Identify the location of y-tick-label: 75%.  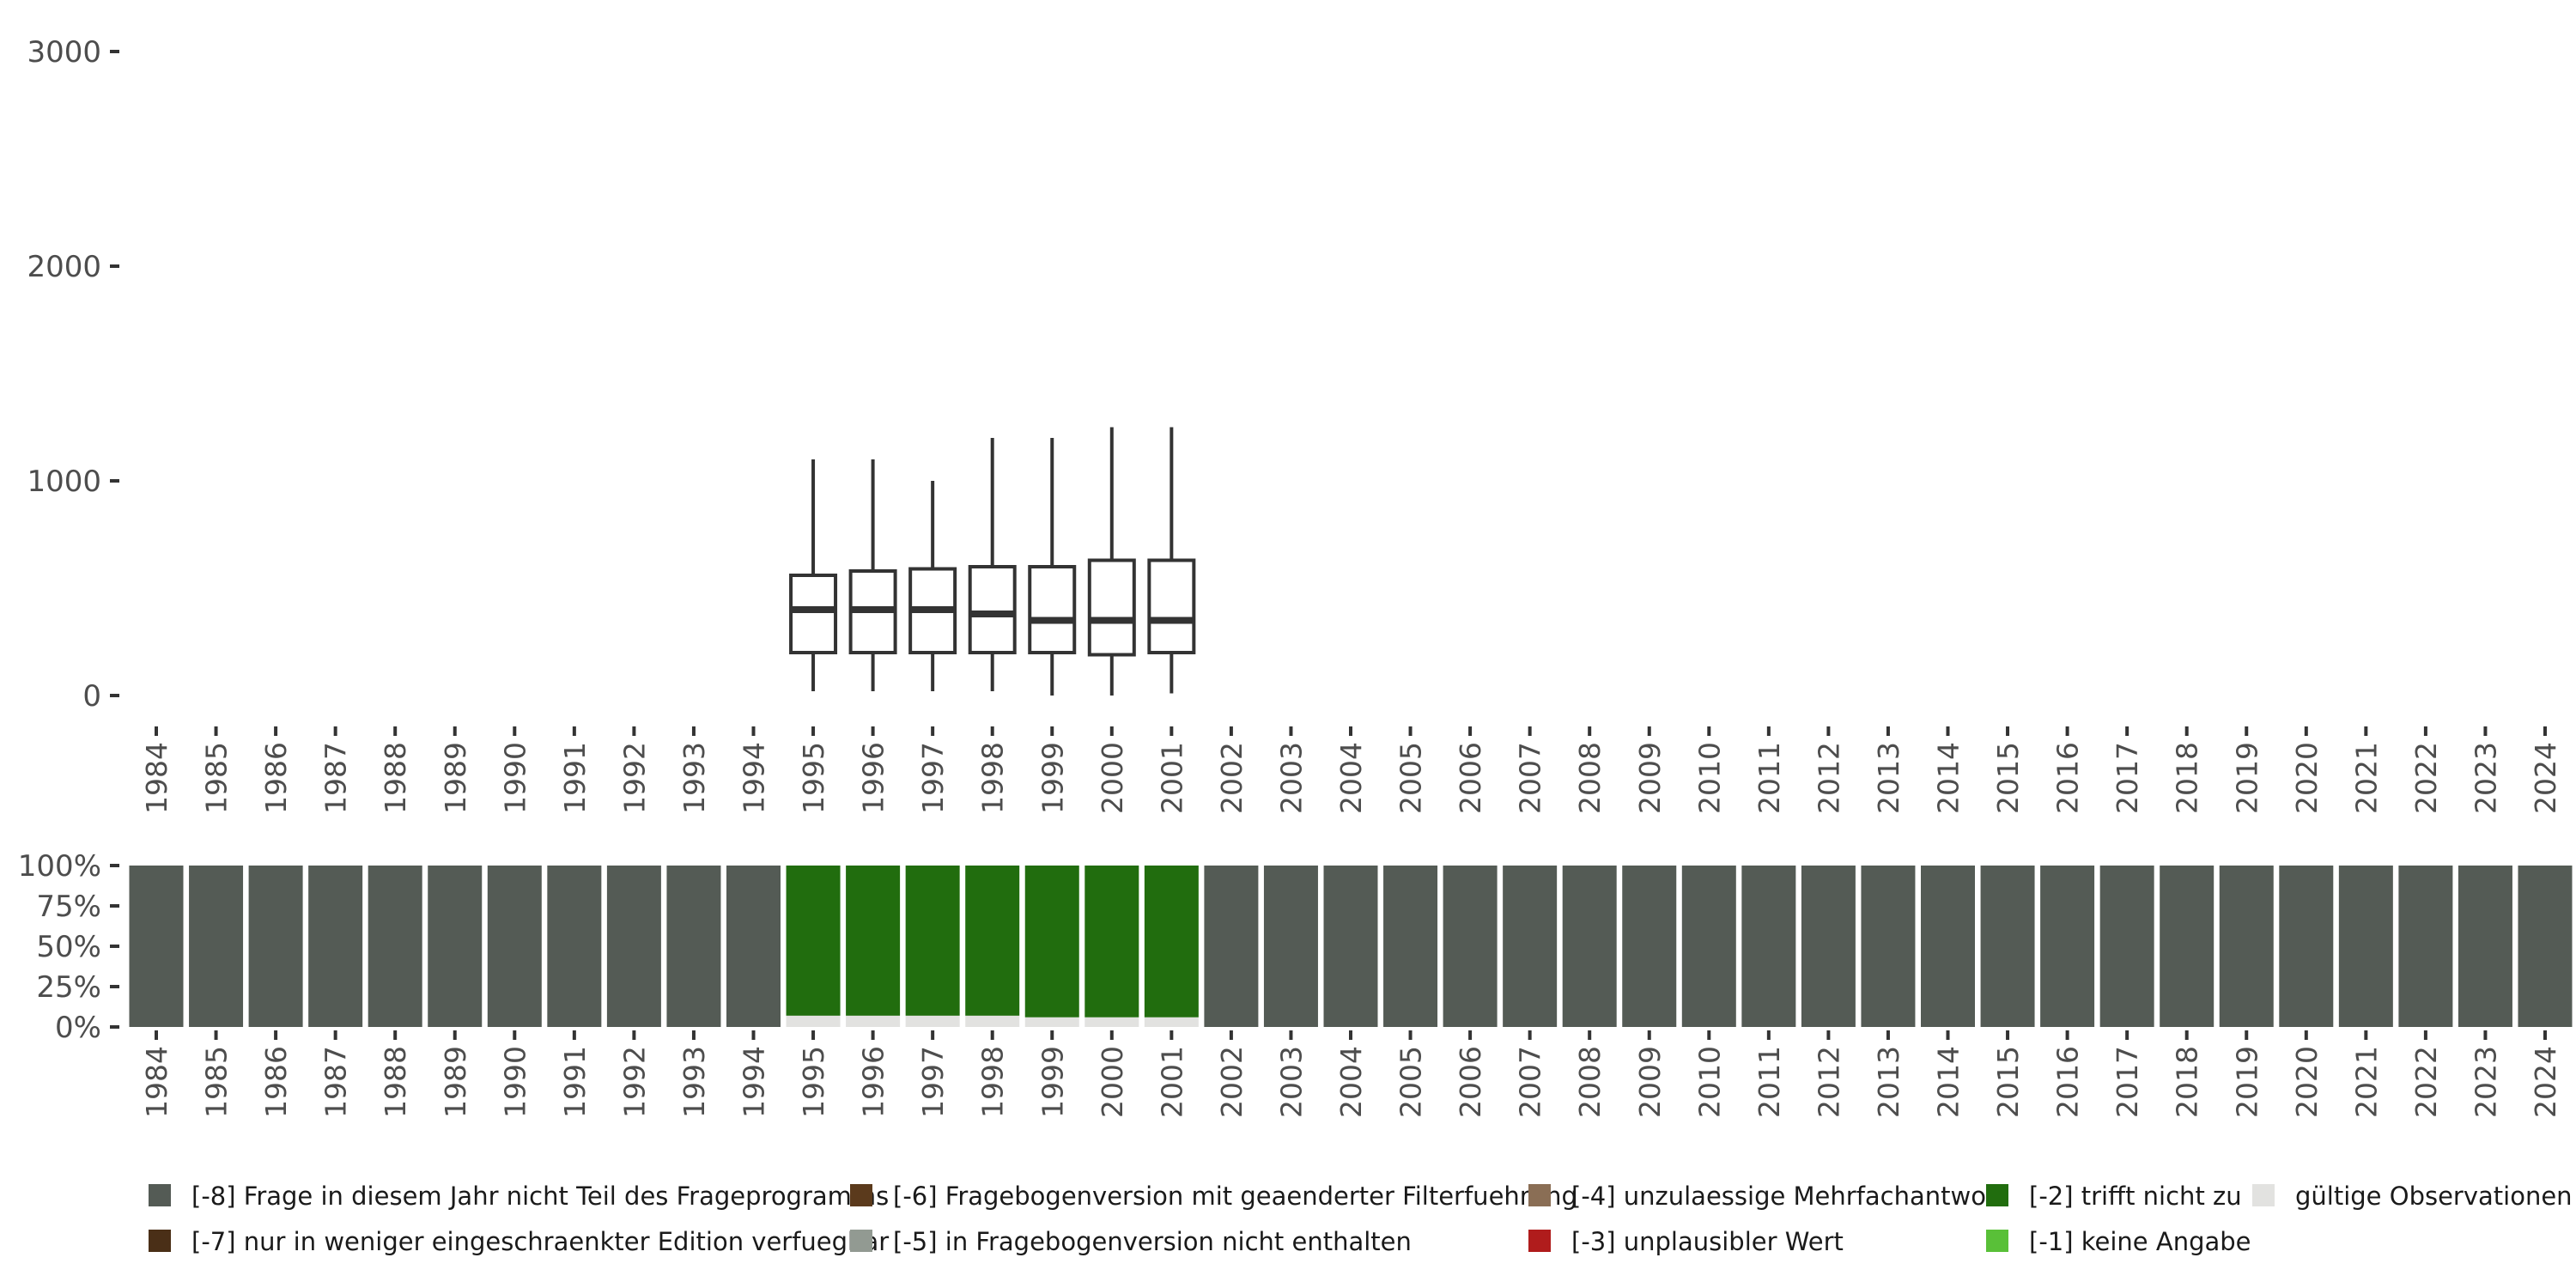
(69, 907).